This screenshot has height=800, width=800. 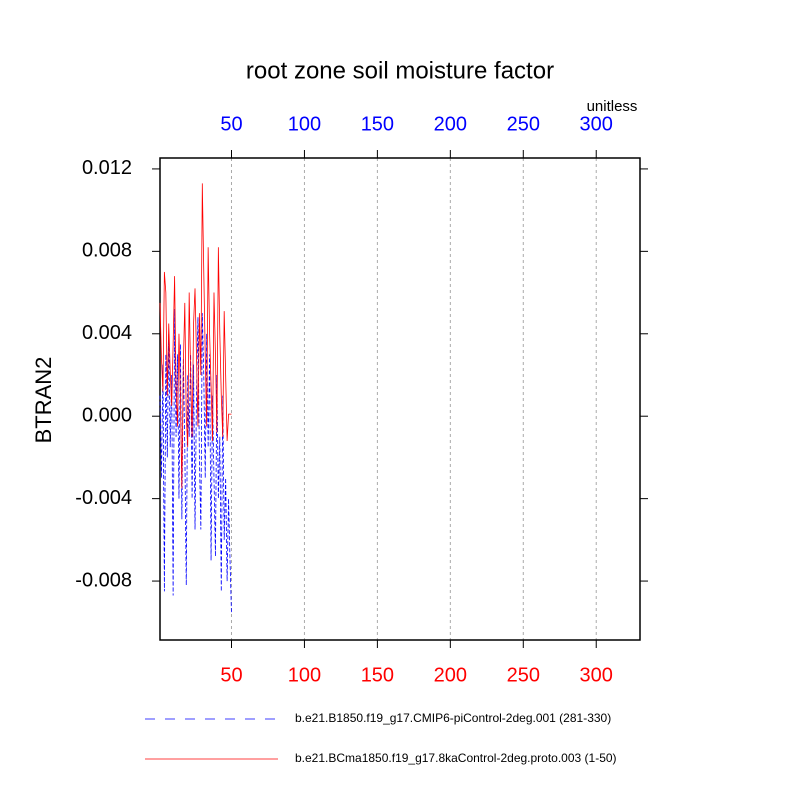 I want to click on x-tick-label-top: 100, so click(x=304, y=124).